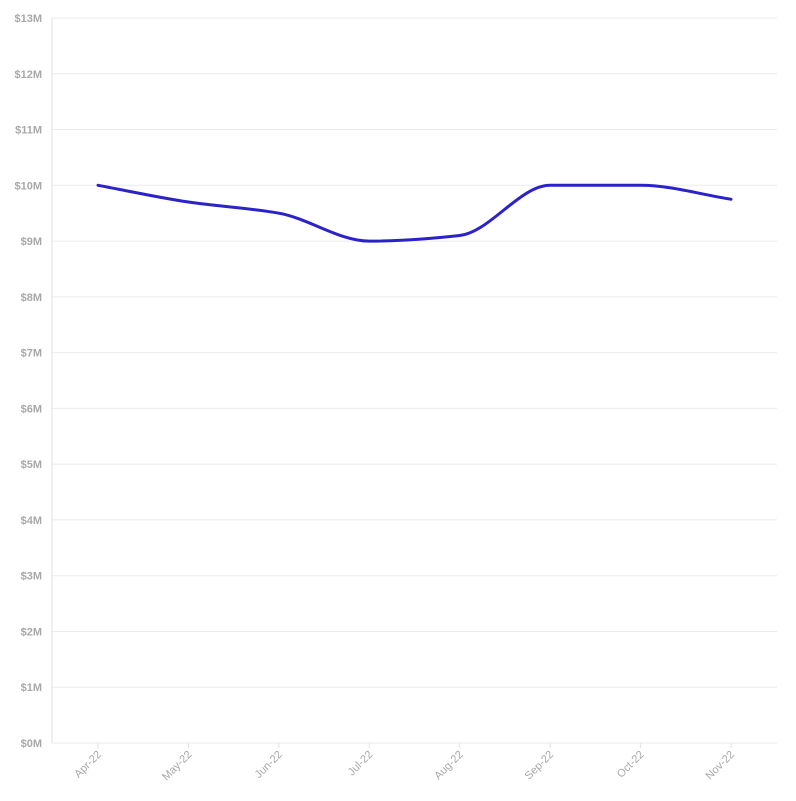  I want to click on x-tick-label: Jun-22, so click(269, 765).